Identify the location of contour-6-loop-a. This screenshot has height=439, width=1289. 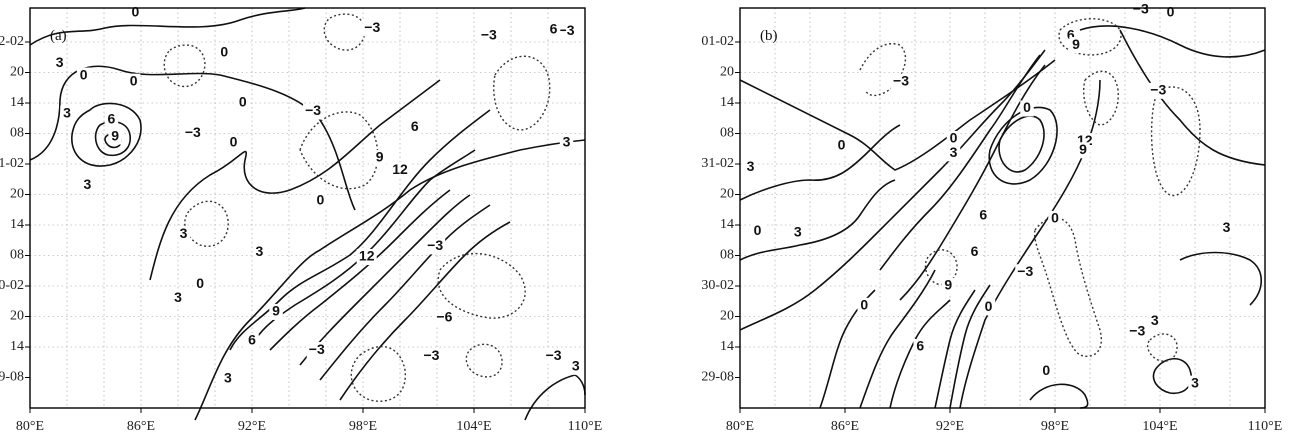
(112, 138).